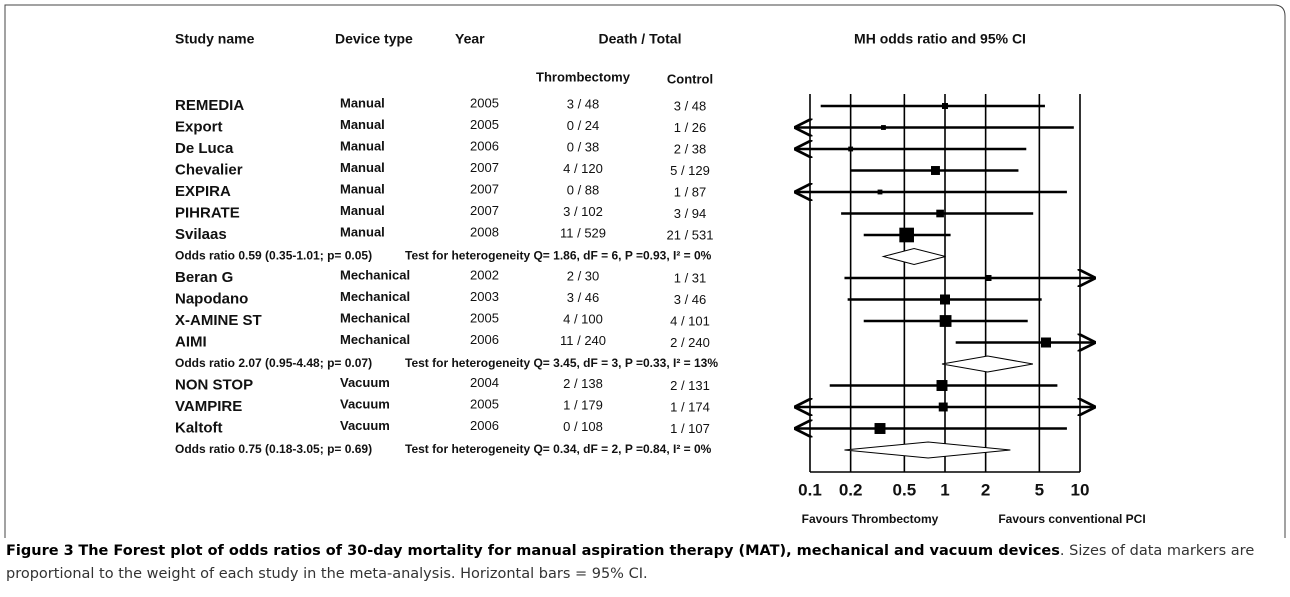  Describe the element at coordinates (203, 191) in the screenshot. I see `study-name: EXPIRA` at that location.